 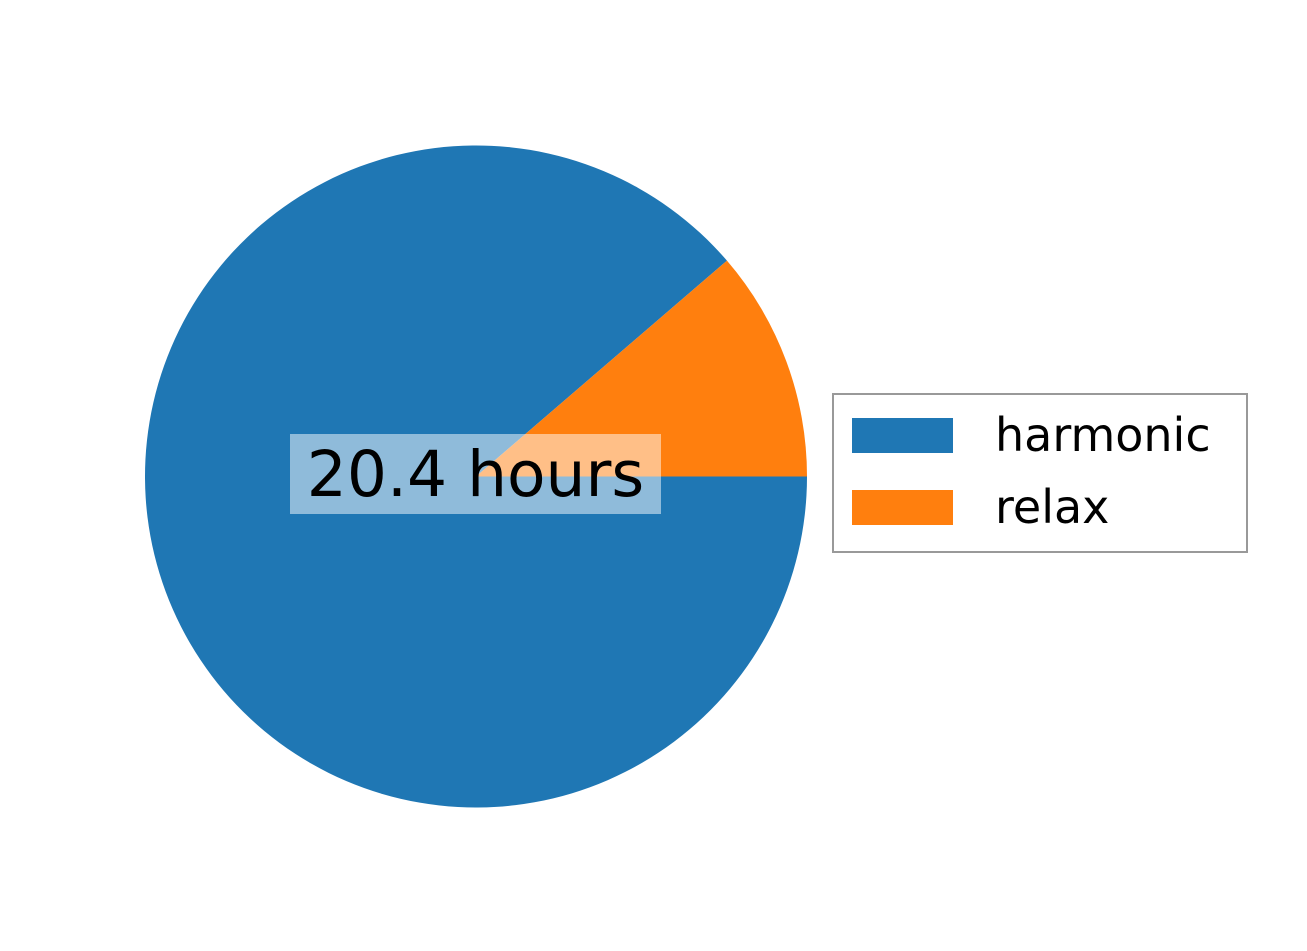 I want to click on pie-center-label-text: 20.4 hours, so click(x=475, y=474).